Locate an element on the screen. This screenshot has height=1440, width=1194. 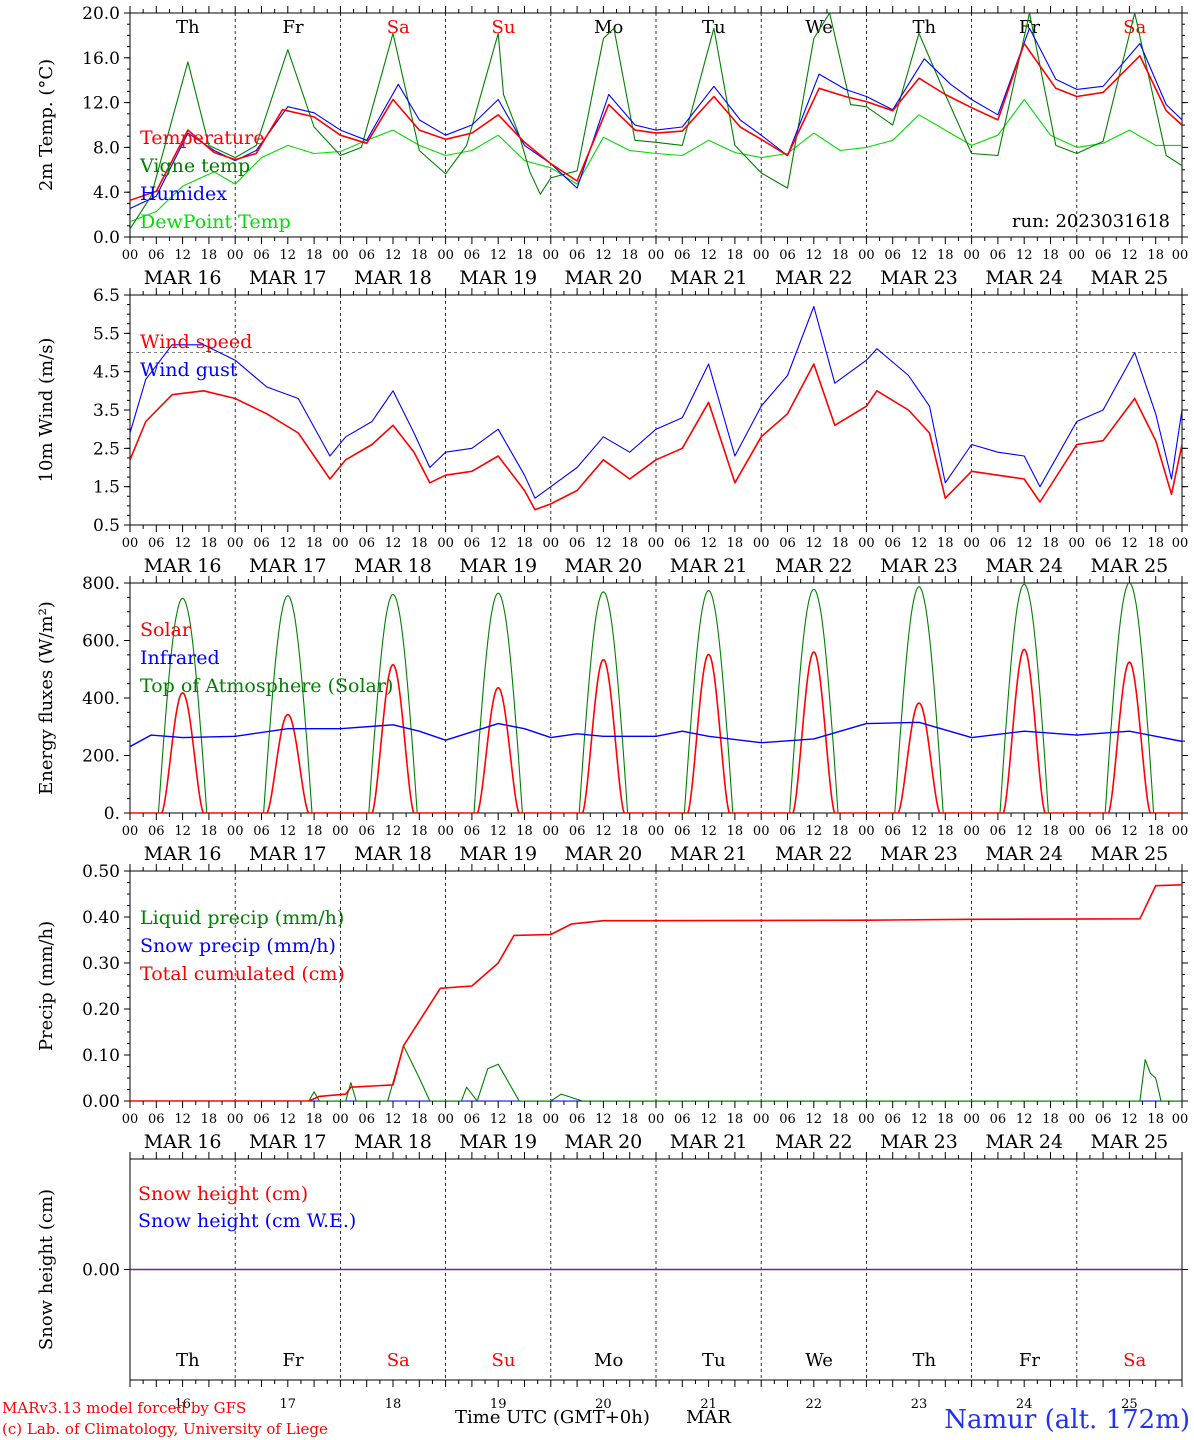
day-of-week-label: Mo is located at coordinates (608, 27).